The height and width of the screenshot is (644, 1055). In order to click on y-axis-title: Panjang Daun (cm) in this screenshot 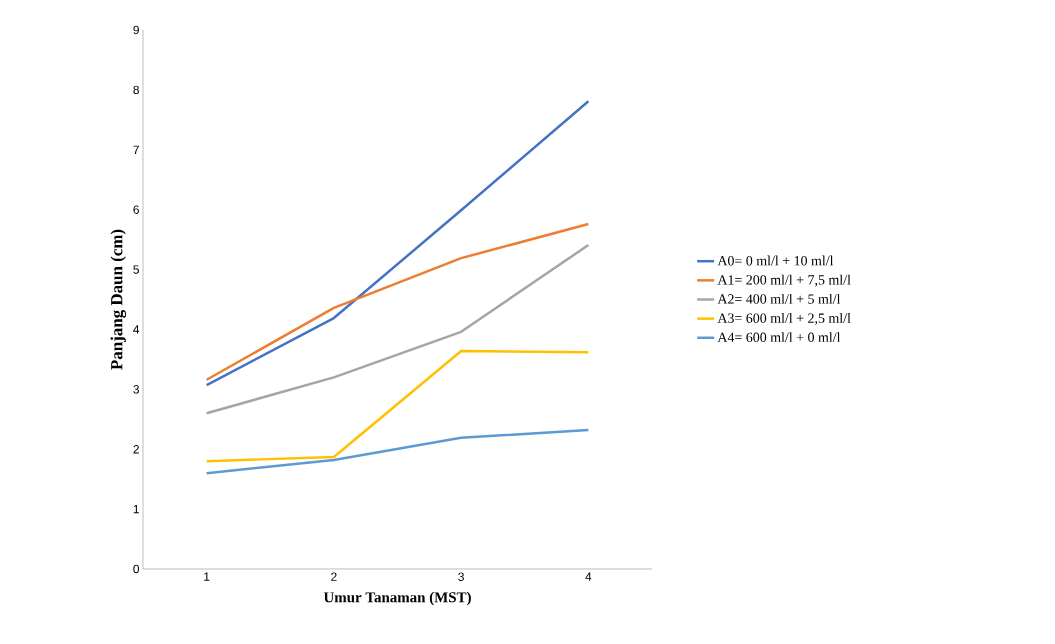, I will do `click(118, 299)`.